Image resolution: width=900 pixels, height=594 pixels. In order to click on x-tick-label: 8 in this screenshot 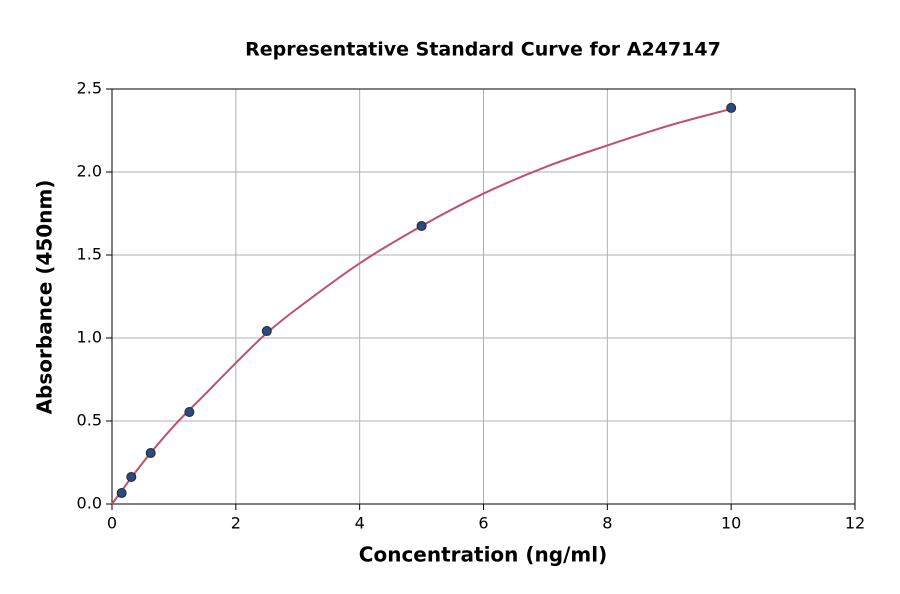, I will do `click(607, 523)`.